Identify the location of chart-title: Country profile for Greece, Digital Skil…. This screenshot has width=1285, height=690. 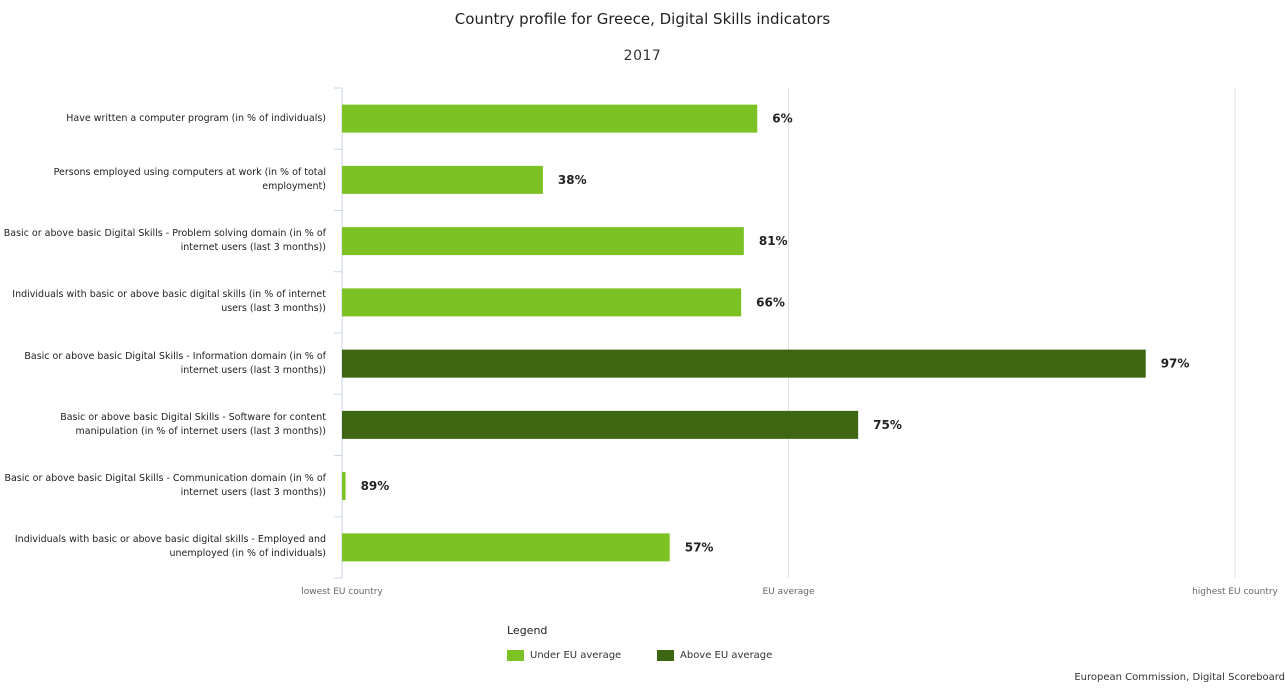
(642, 19).